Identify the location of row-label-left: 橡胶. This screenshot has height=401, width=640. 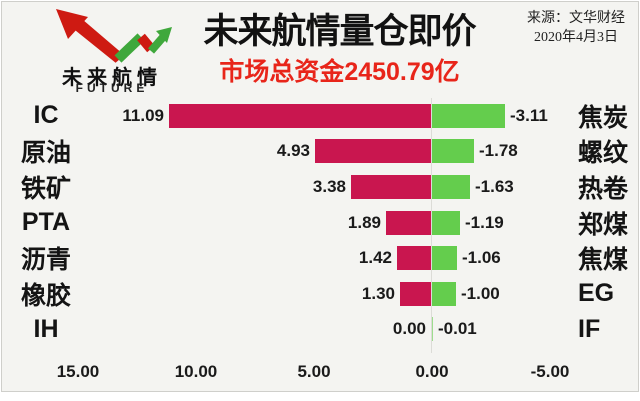
(45, 295).